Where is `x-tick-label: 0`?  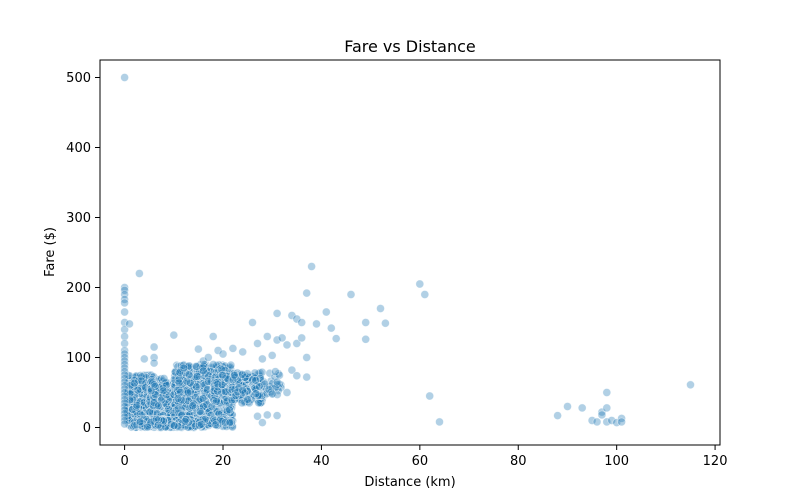 x-tick-label: 0 is located at coordinates (124, 461).